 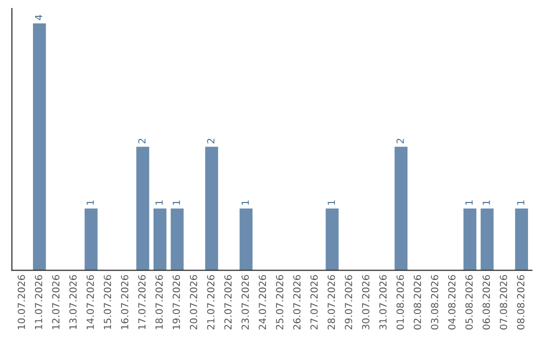 I want to click on x-tick-label: 05.08.2026, so click(x=469, y=302).